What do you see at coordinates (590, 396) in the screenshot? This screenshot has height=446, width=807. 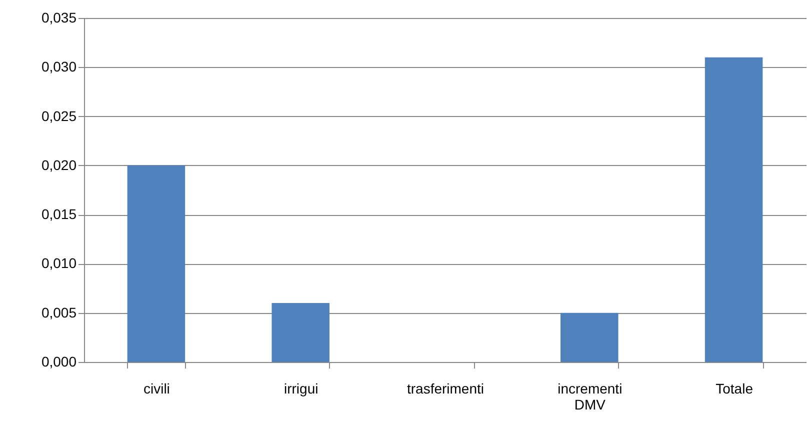 I see `x-tick-label: incrementi DMV` at bounding box center [590, 396].